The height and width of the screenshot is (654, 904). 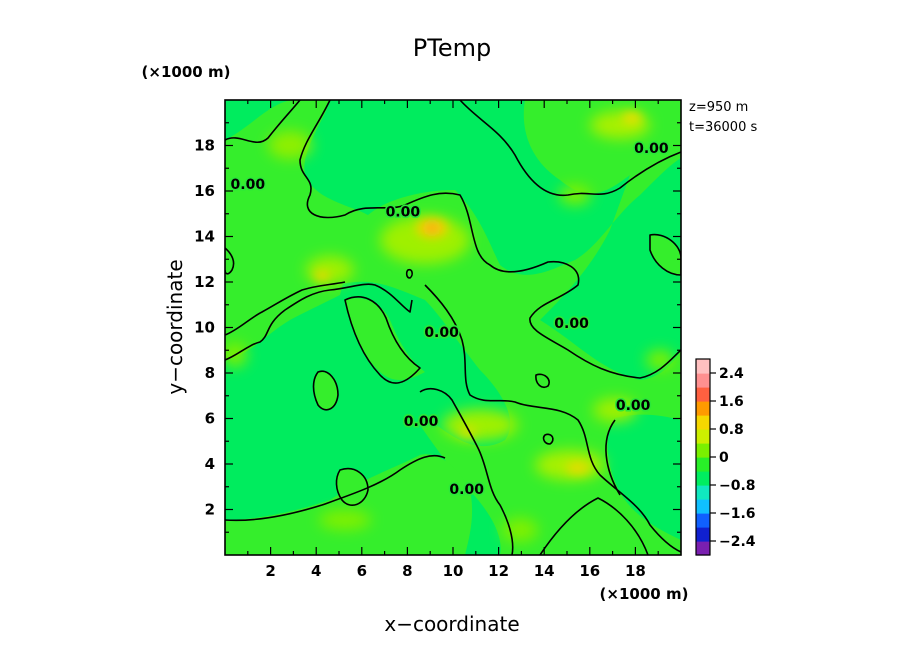 What do you see at coordinates (175, 326) in the screenshot?
I see `y-axis-label: y−coordinate` at bounding box center [175, 326].